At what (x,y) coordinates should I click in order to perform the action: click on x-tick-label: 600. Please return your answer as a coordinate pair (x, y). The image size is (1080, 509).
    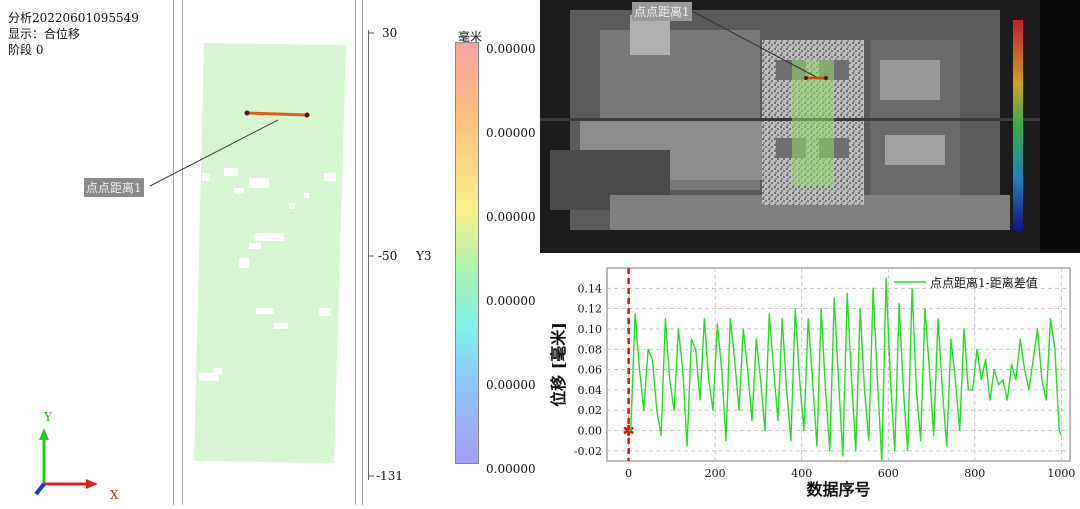
    Looking at the image, I should click on (888, 473).